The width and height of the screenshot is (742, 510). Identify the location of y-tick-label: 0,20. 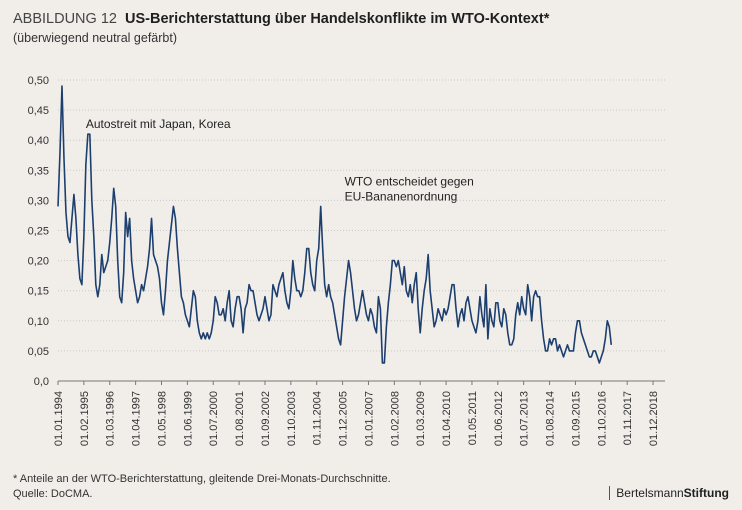
(38, 262).